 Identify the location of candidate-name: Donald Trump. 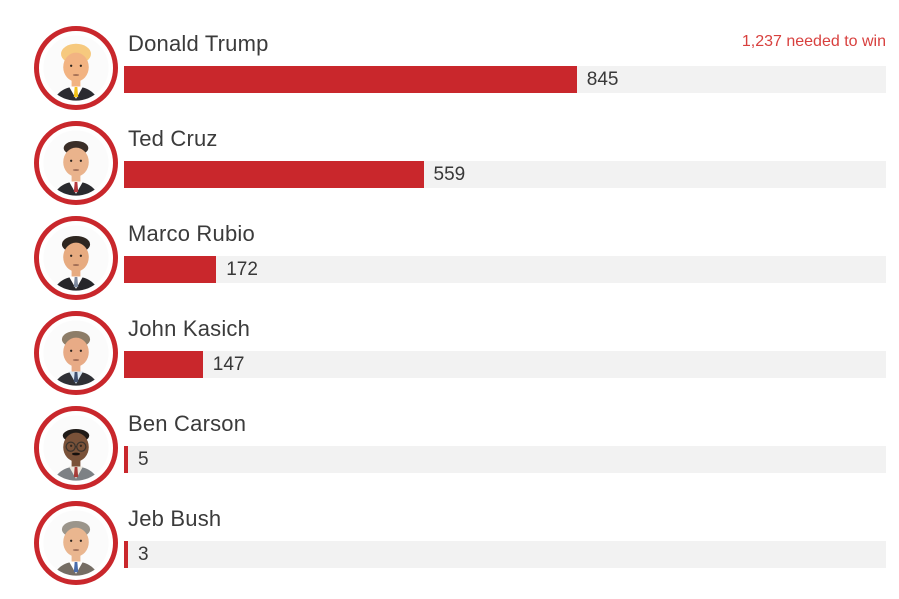
(198, 43).